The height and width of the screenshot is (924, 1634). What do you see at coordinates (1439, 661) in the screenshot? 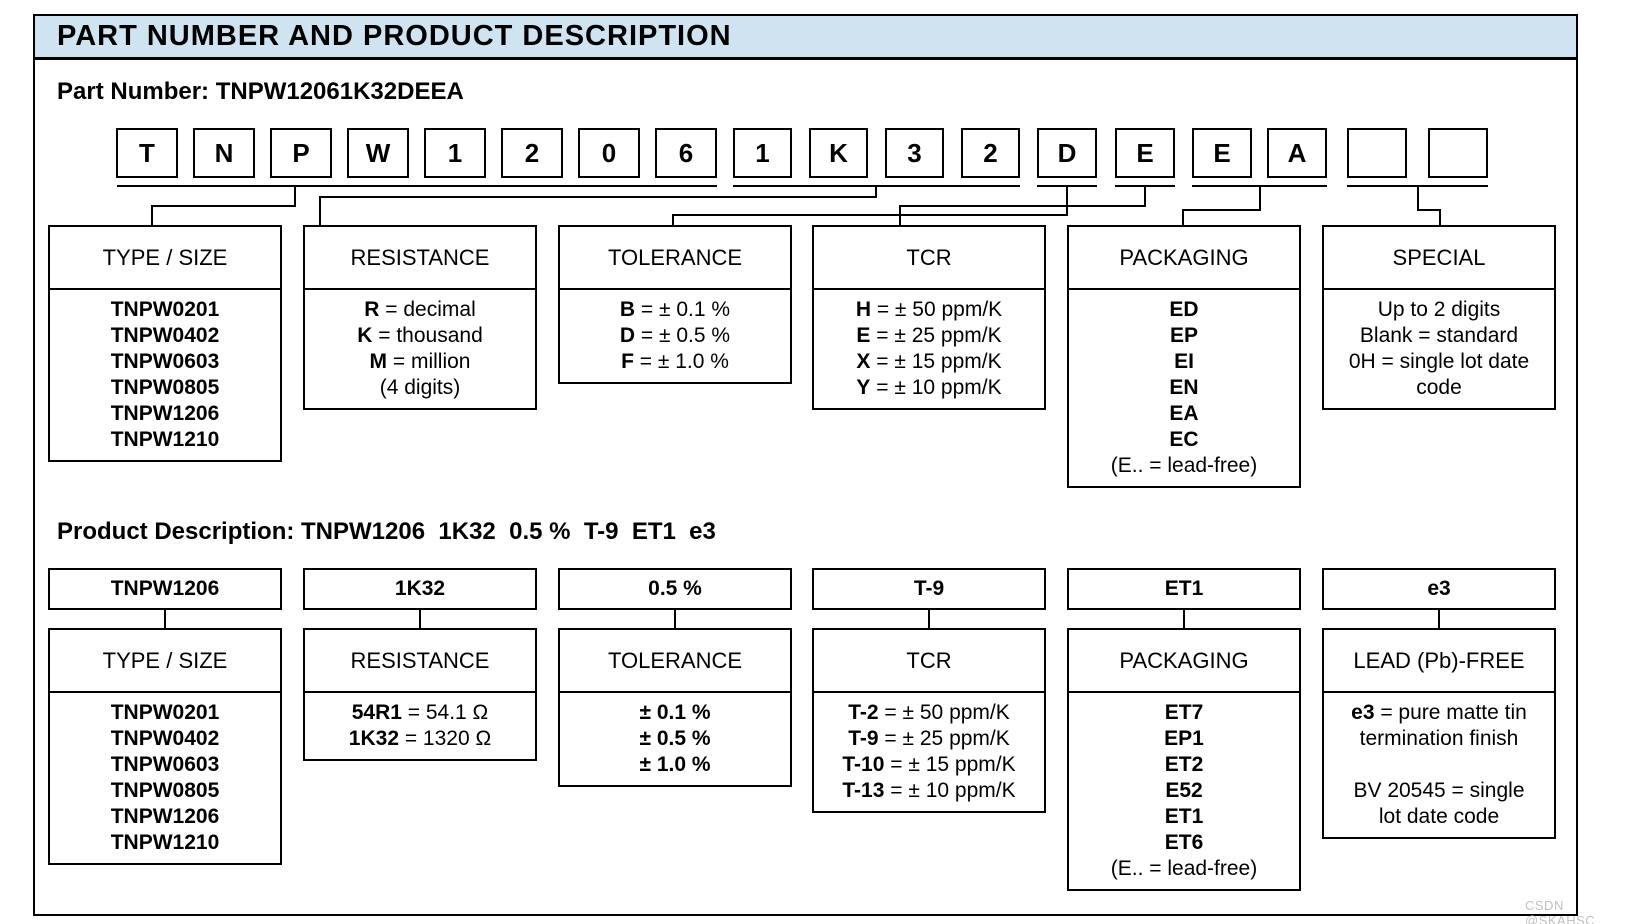
I see `column-header: LEAD (Pb)-FREE` at bounding box center [1439, 661].